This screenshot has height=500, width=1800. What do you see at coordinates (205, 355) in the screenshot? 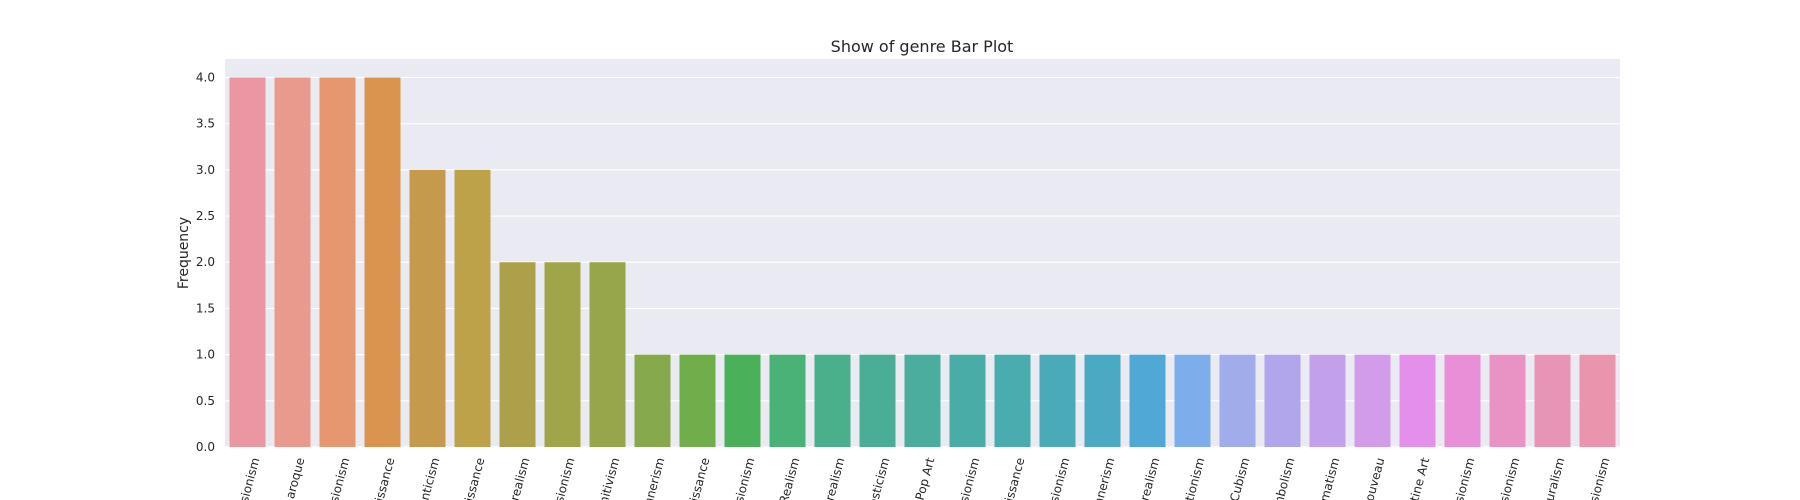
I see `y-tick-label: 1.0` at bounding box center [205, 355].